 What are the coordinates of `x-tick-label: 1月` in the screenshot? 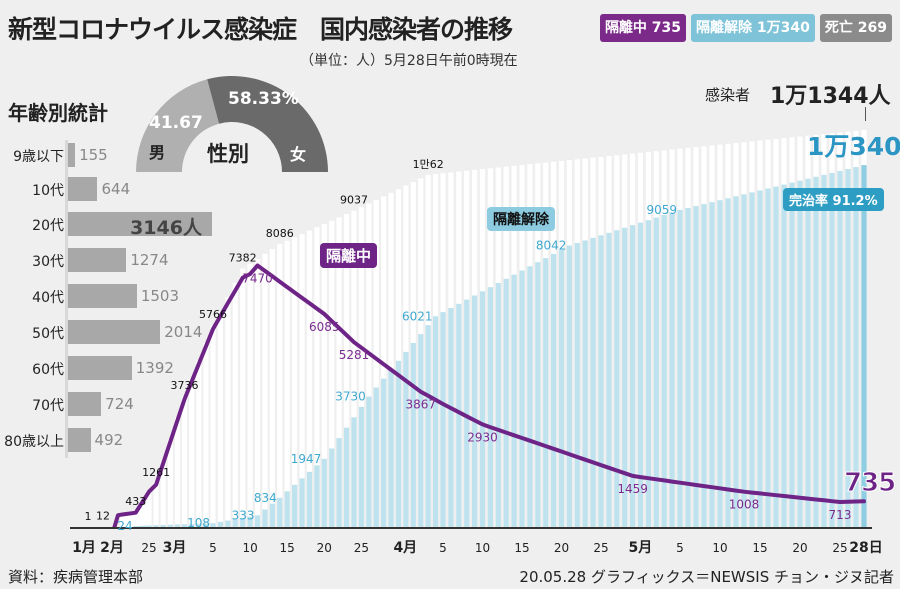 It's located at (84, 548).